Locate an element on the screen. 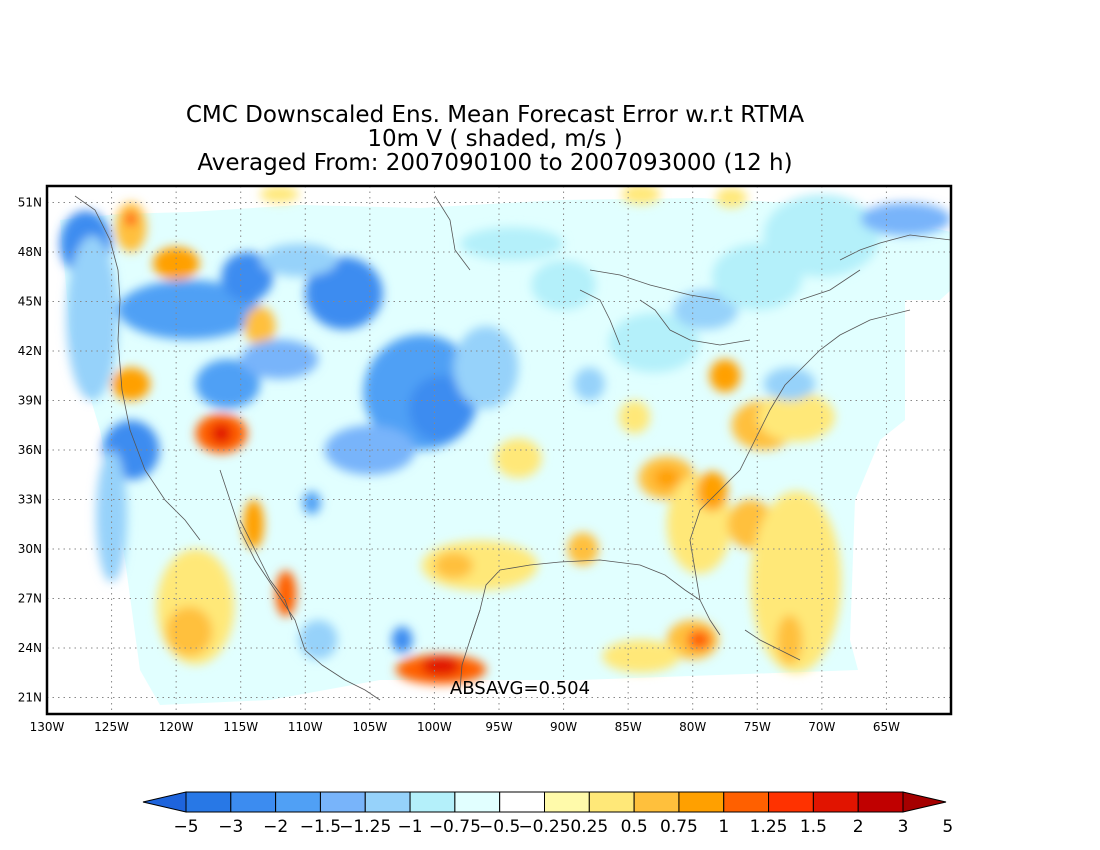 The height and width of the screenshot is (850, 1100). absavg-annotation: ABSAVG=0.504 is located at coordinates (520, 688).